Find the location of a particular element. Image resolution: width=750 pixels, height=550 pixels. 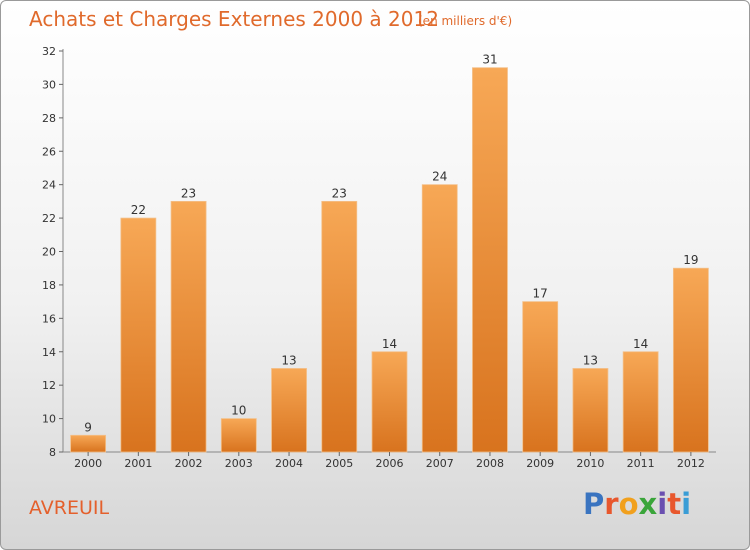

y-tick-label: 28 is located at coordinates (49, 118).